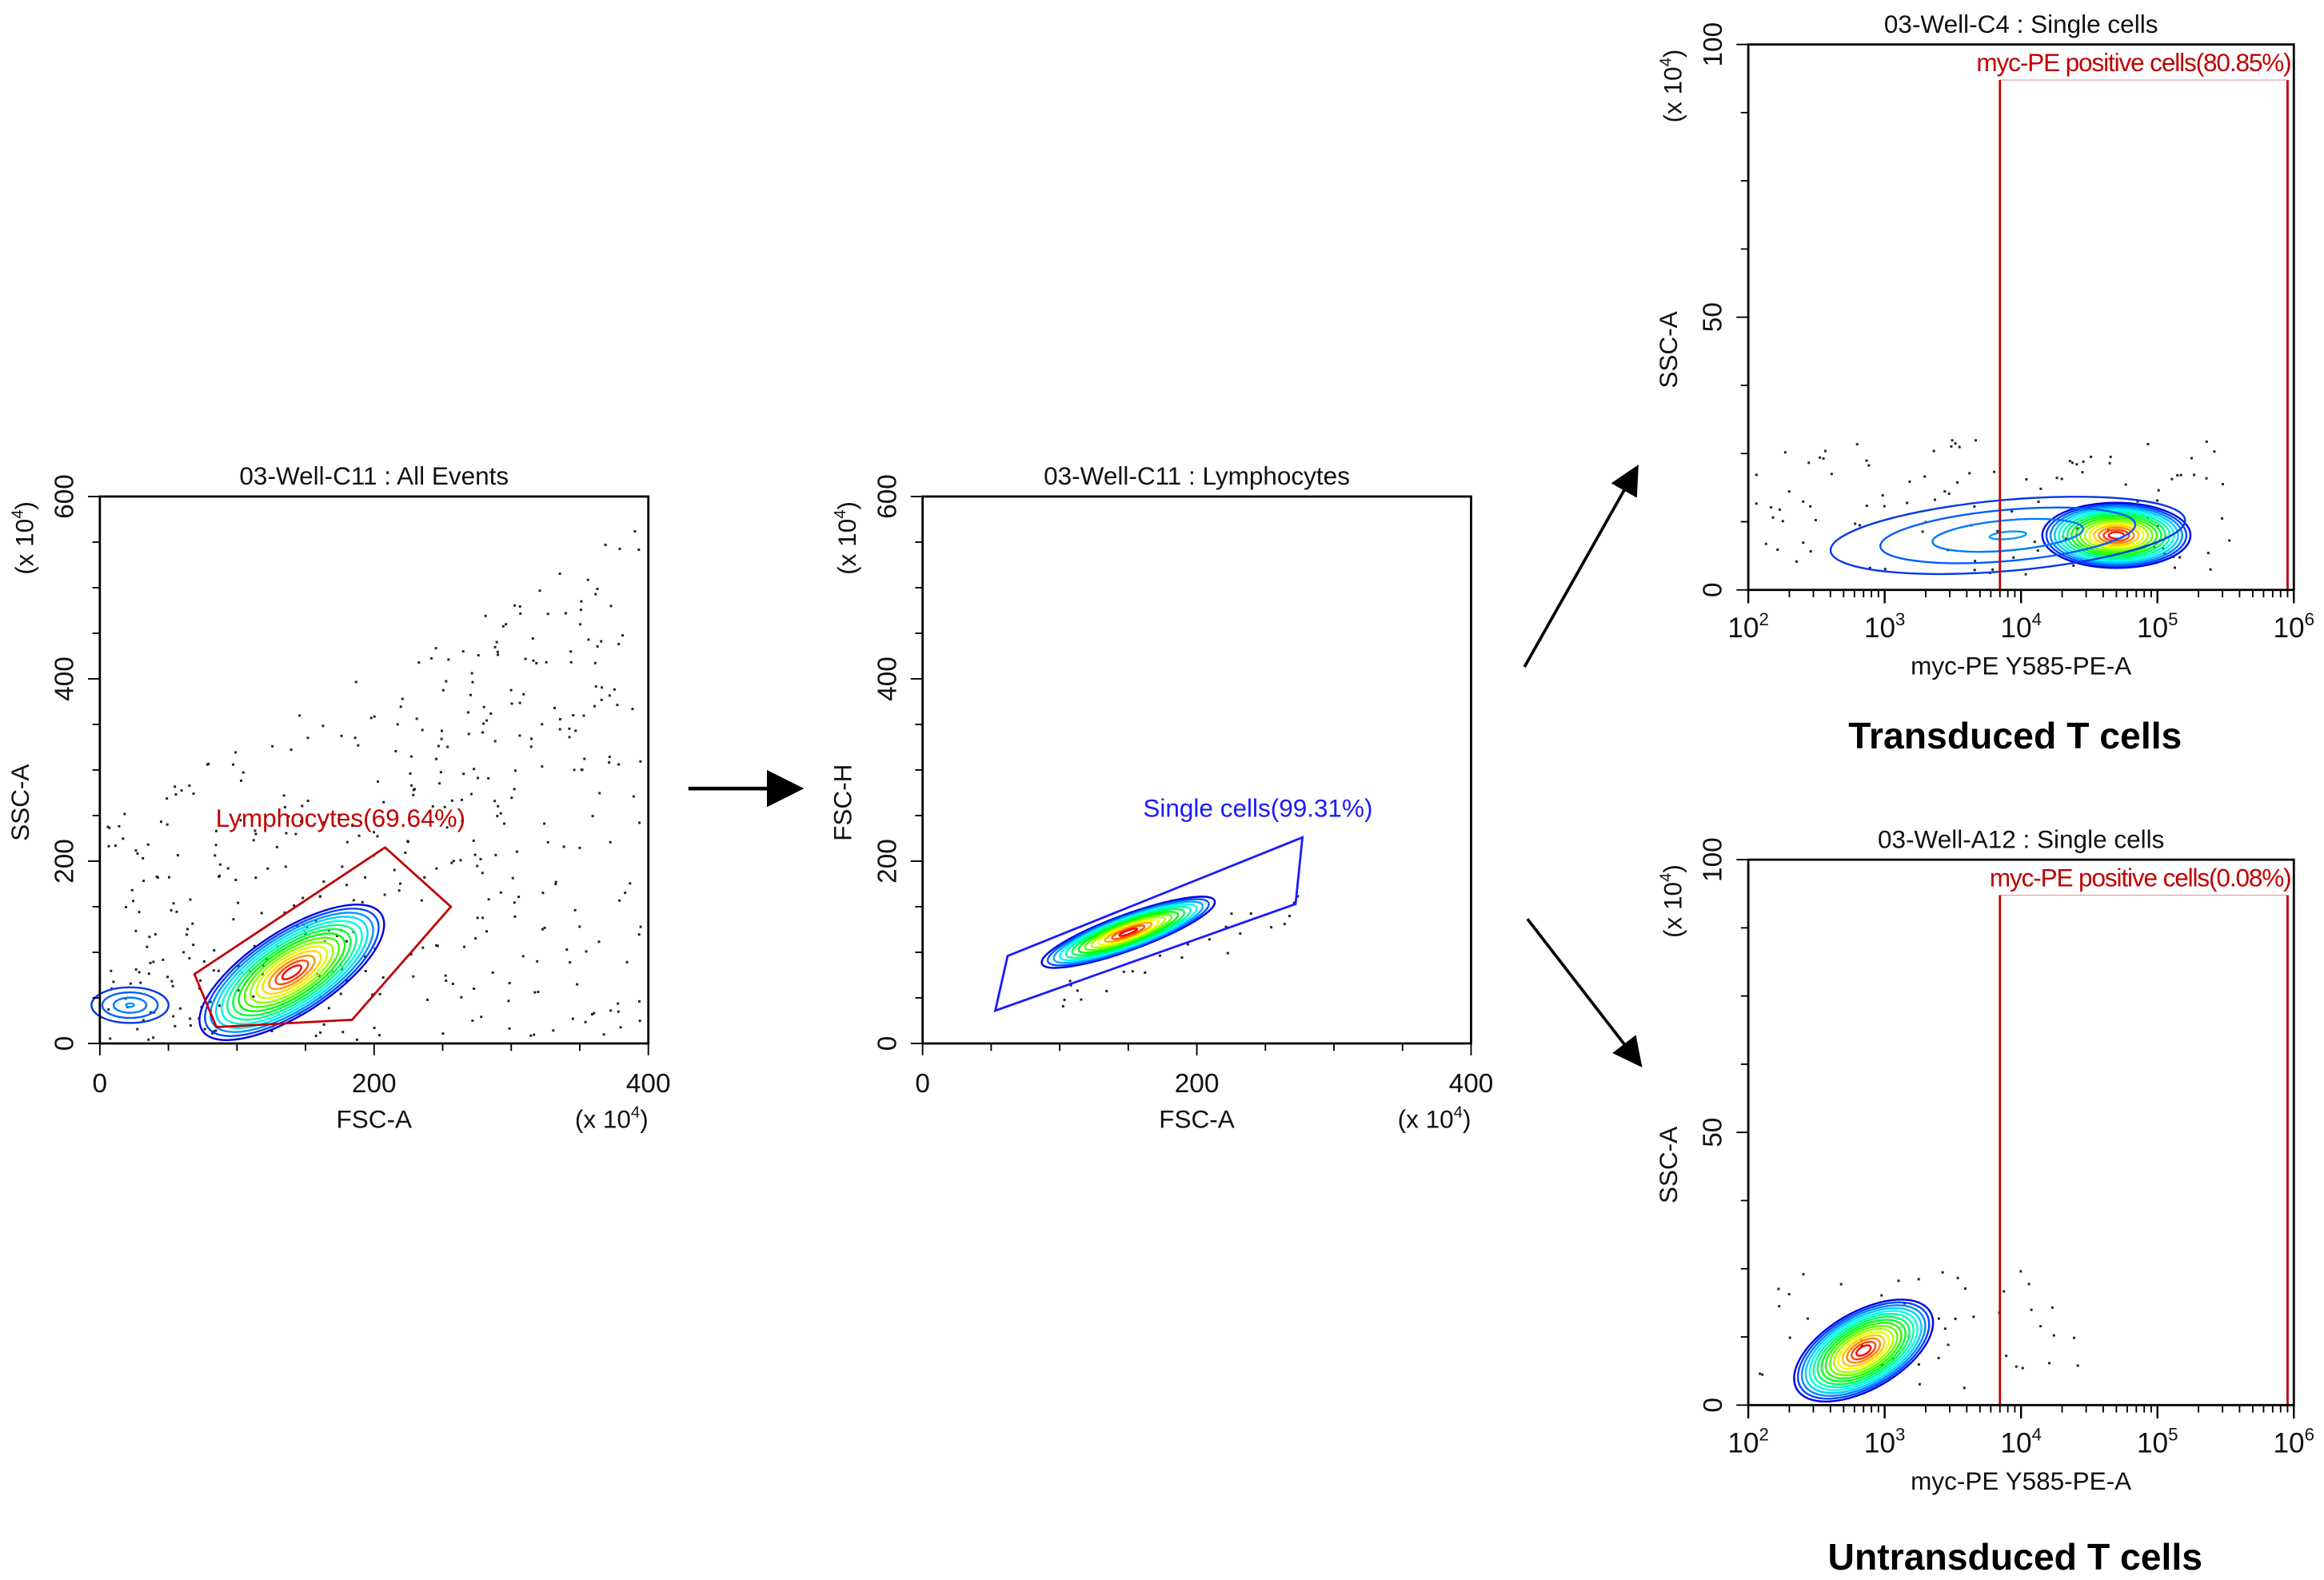 The image size is (2324, 1580). Describe the element at coordinates (64, 678) in the screenshot. I see `y-tick-label: 400` at that location.